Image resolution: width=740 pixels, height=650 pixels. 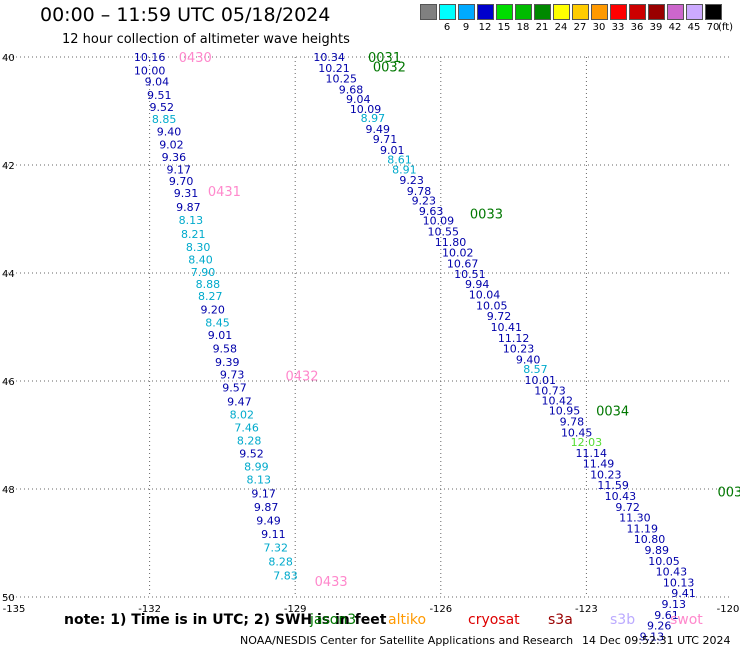 What do you see at coordinates (558, 400) in the screenshot?
I see `wave-height-value: 10.42` at bounding box center [558, 400].